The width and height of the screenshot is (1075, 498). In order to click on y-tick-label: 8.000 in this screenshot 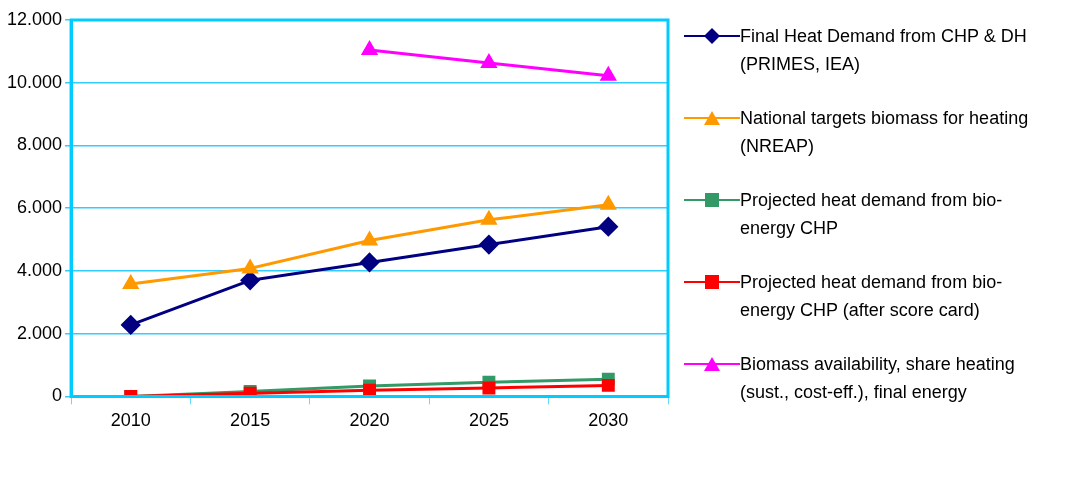, I will do `click(40, 144)`.